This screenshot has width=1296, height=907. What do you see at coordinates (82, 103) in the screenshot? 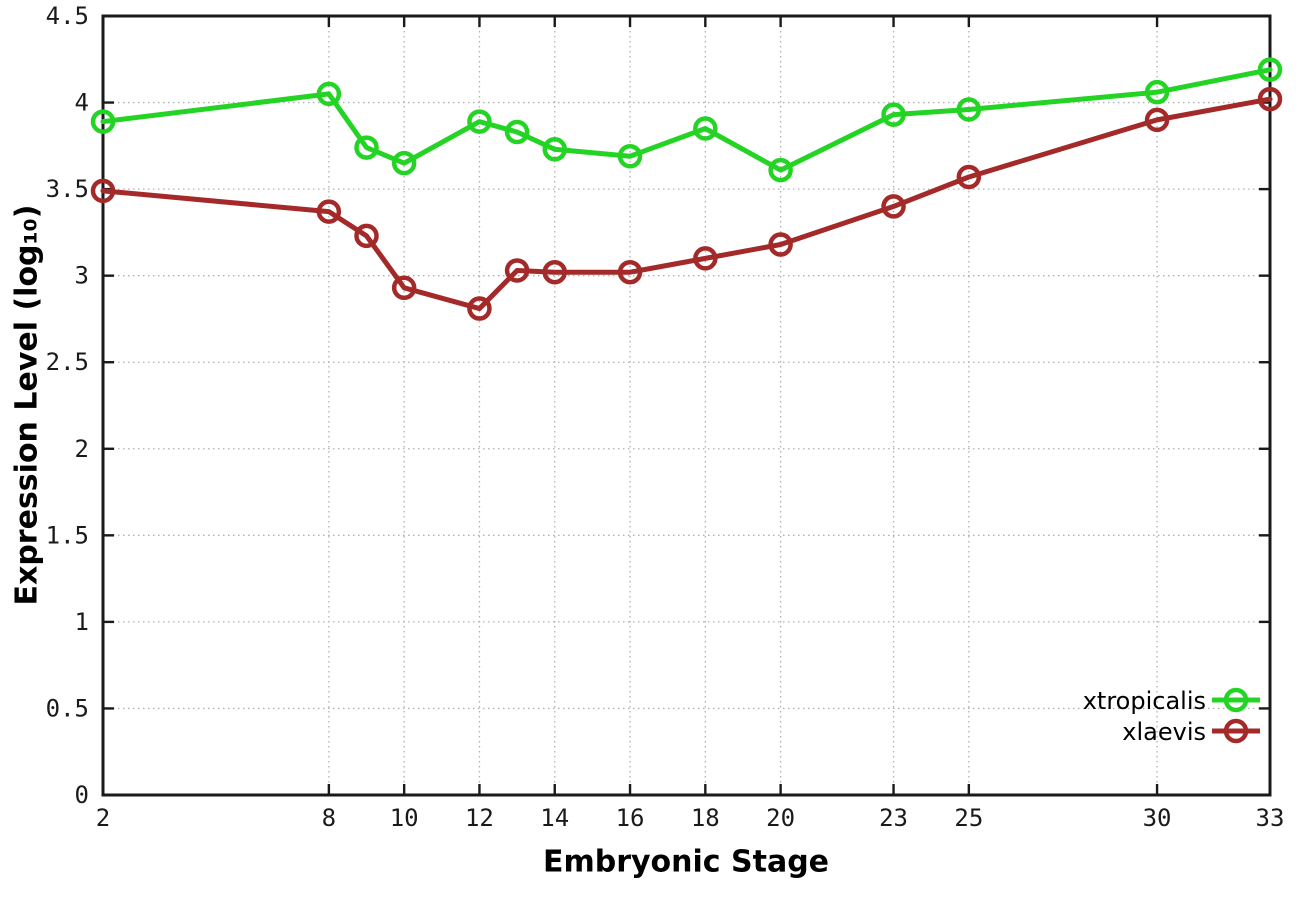
I see `y-tick-label: 4` at bounding box center [82, 103].